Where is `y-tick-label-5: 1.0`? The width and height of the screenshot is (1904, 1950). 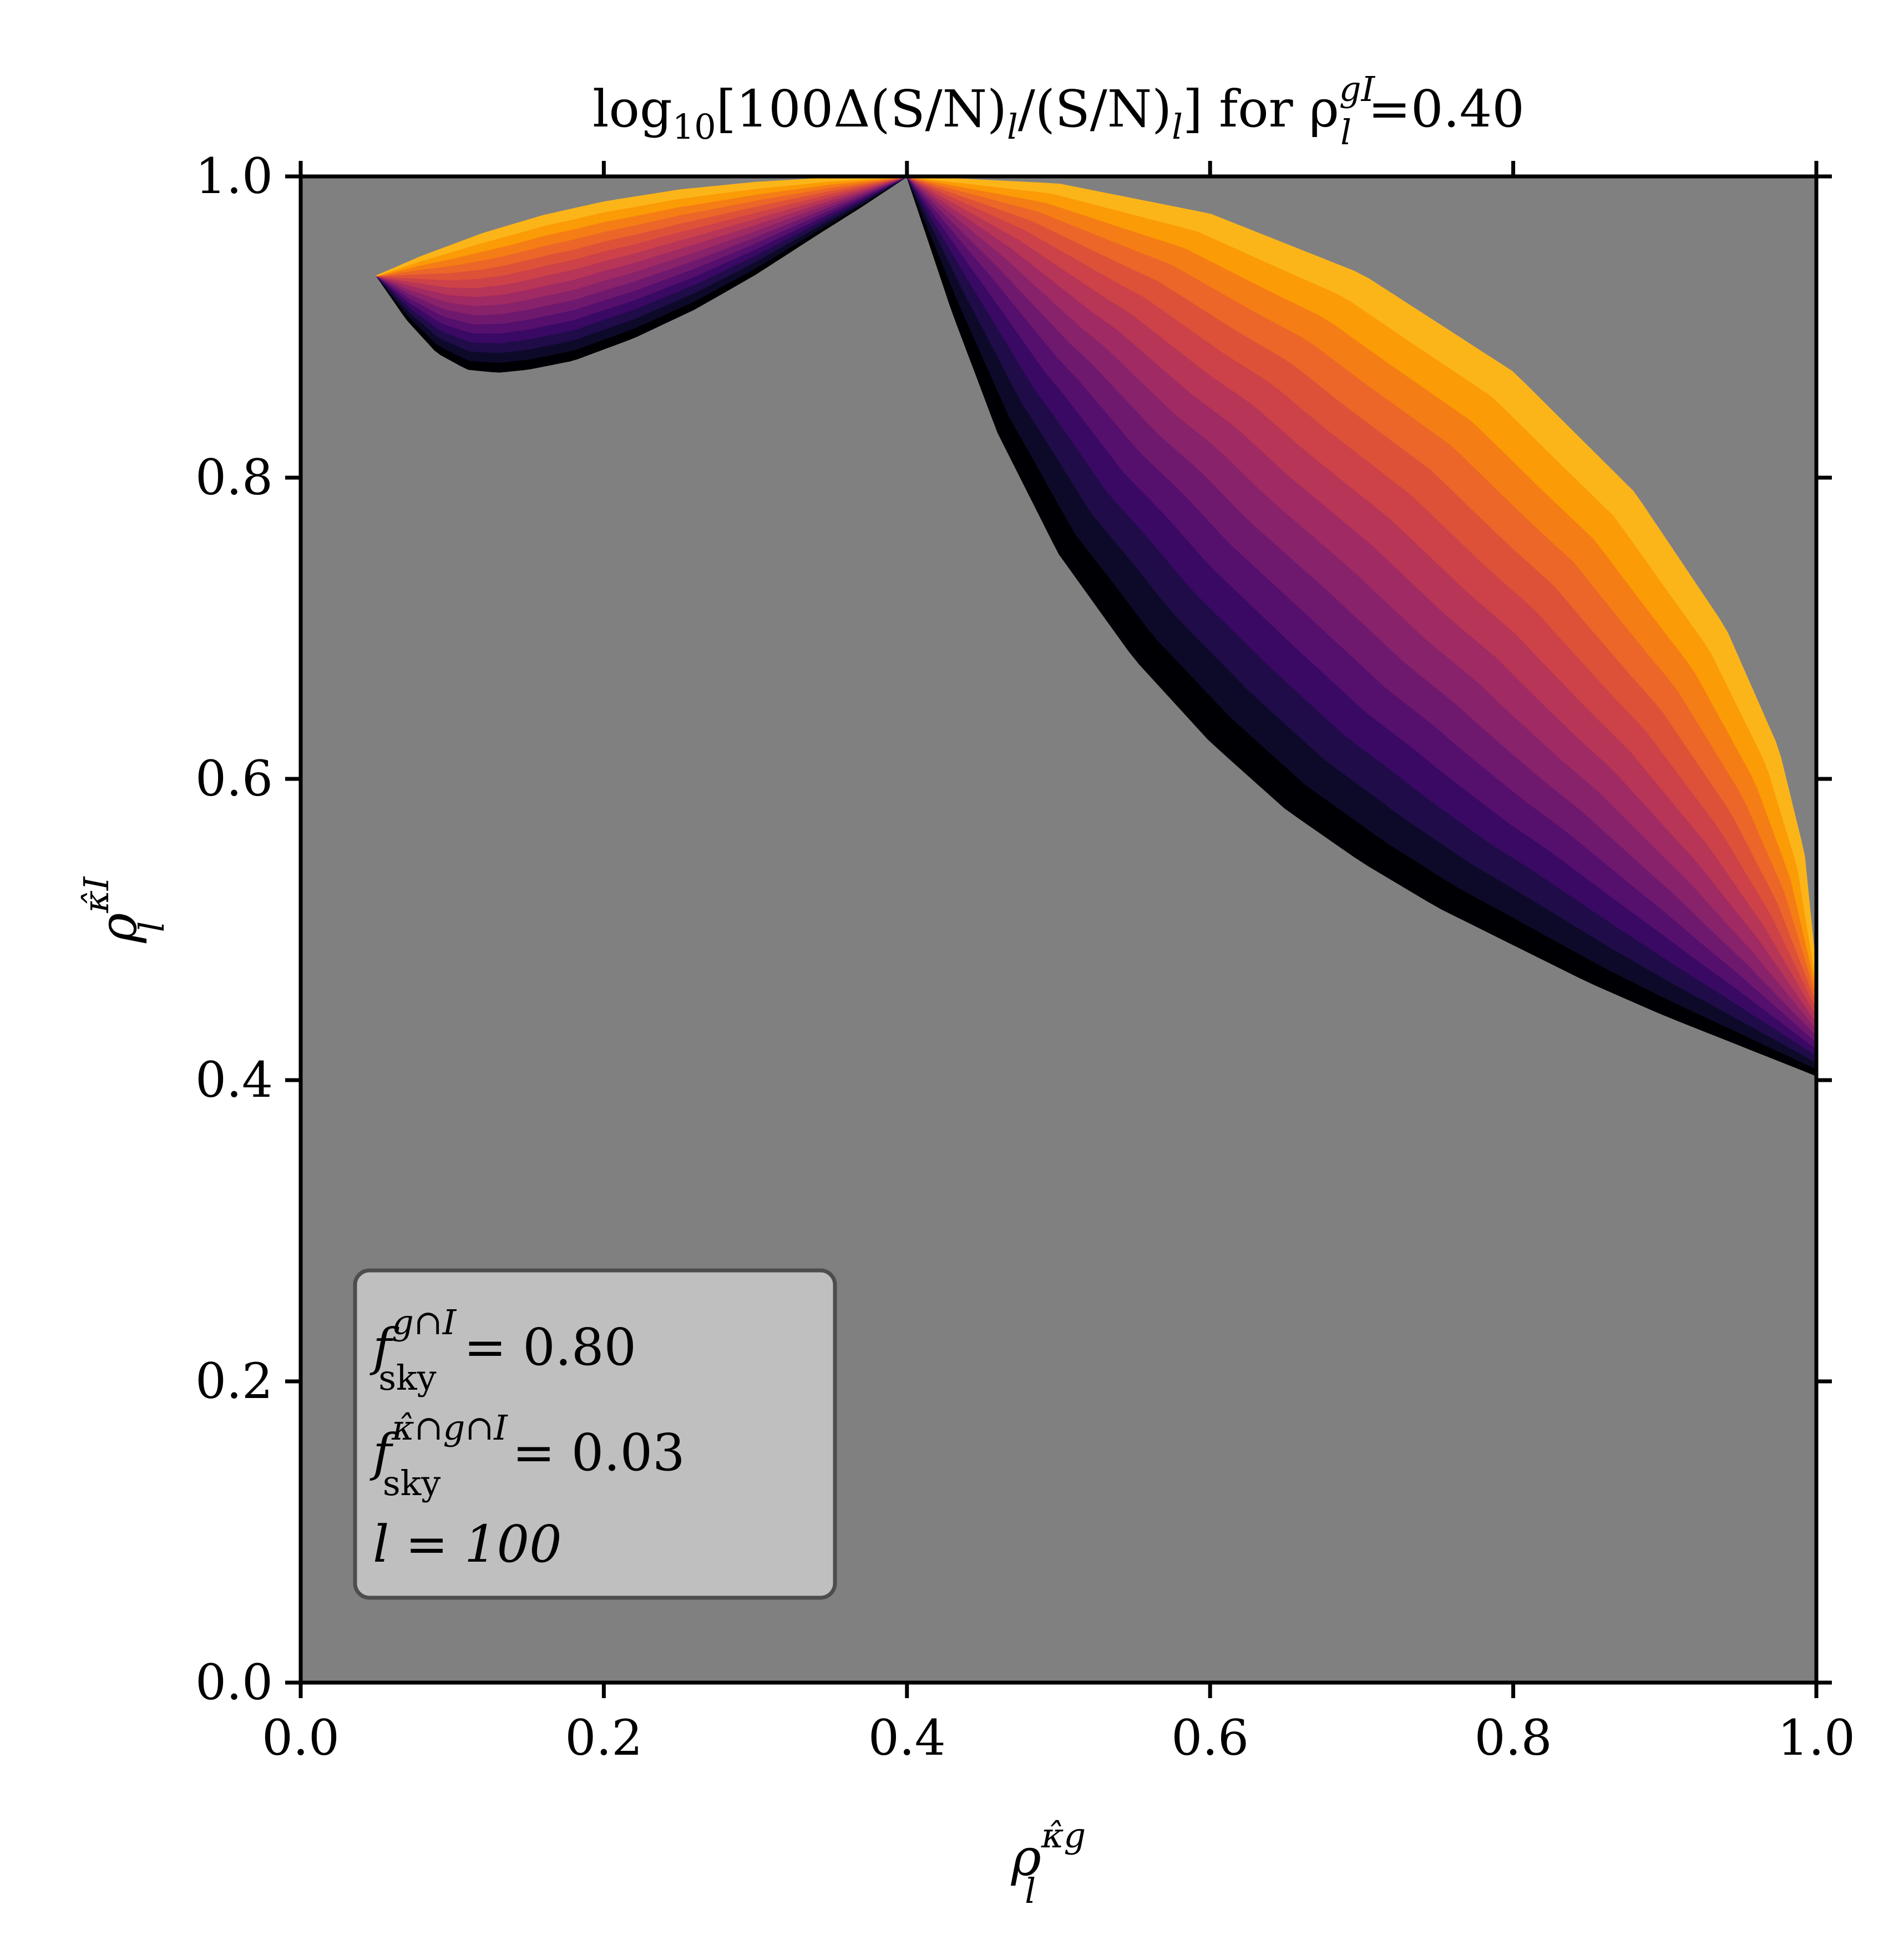 y-tick-label-5: 1.0 is located at coordinates (234, 176).